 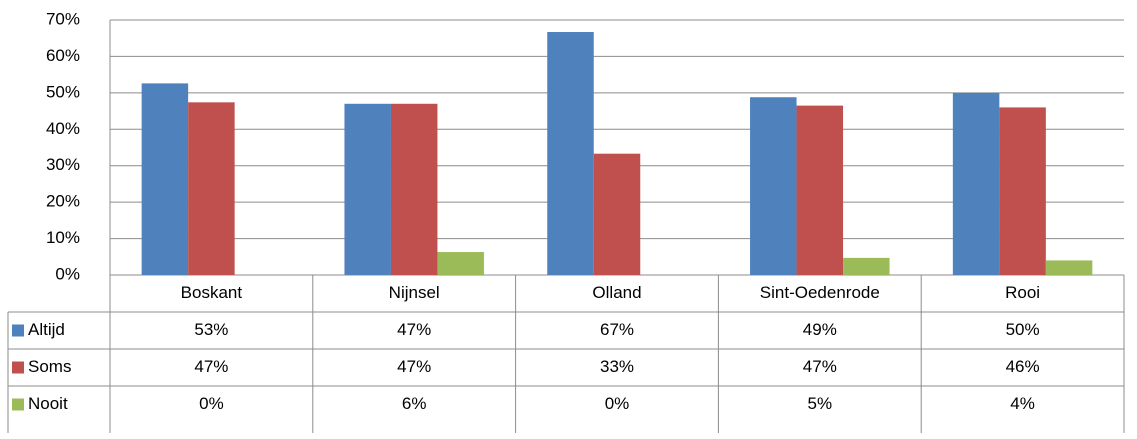 What do you see at coordinates (63, 91) in the screenshot?
I see `y-tick-label: 50%` at bounding box center [63, 91].